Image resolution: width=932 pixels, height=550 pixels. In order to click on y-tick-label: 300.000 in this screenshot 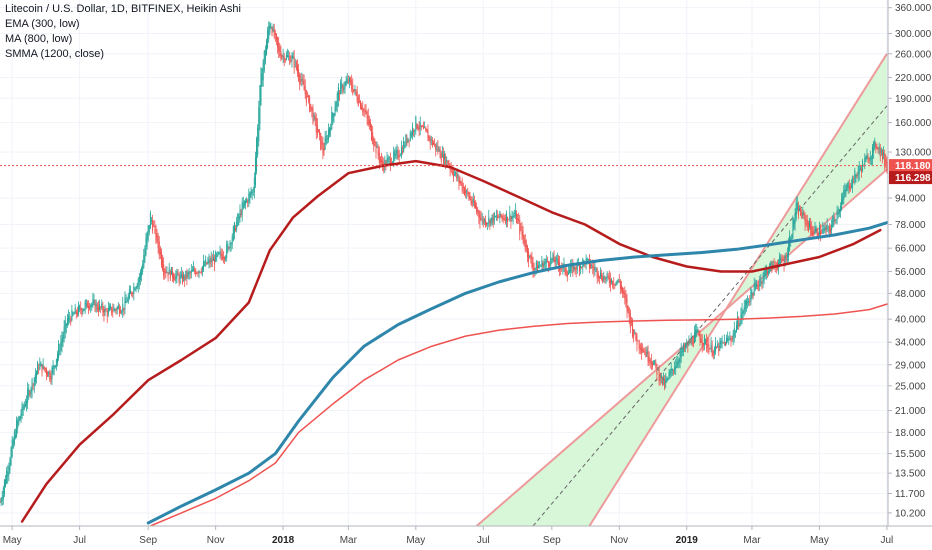, I will do `click(913, 34)`.